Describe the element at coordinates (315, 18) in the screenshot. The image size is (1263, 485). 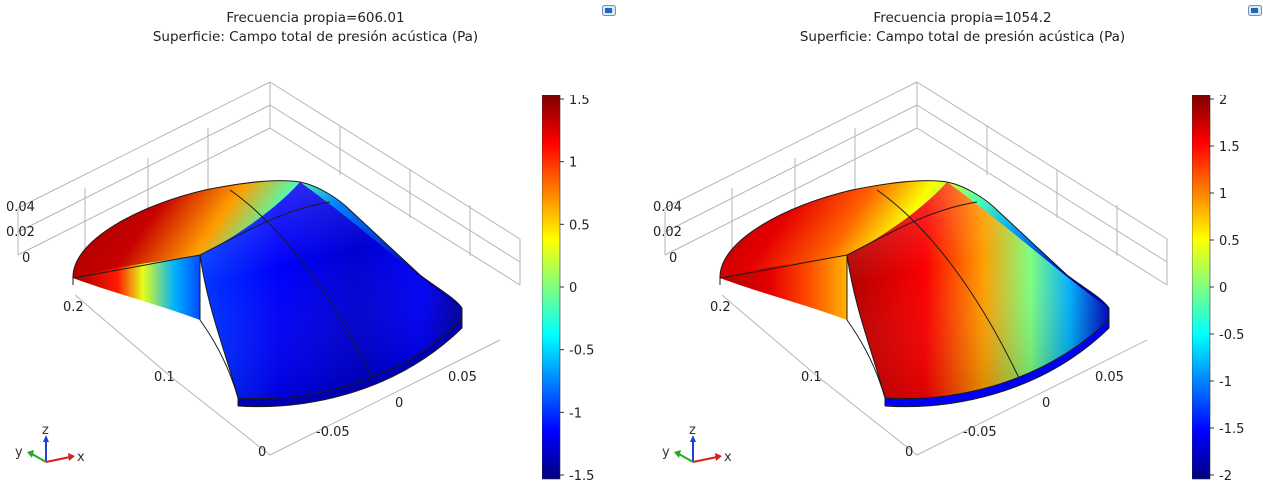
I see `plot-title-line1: Frecuencia propia=606.01` at that location.